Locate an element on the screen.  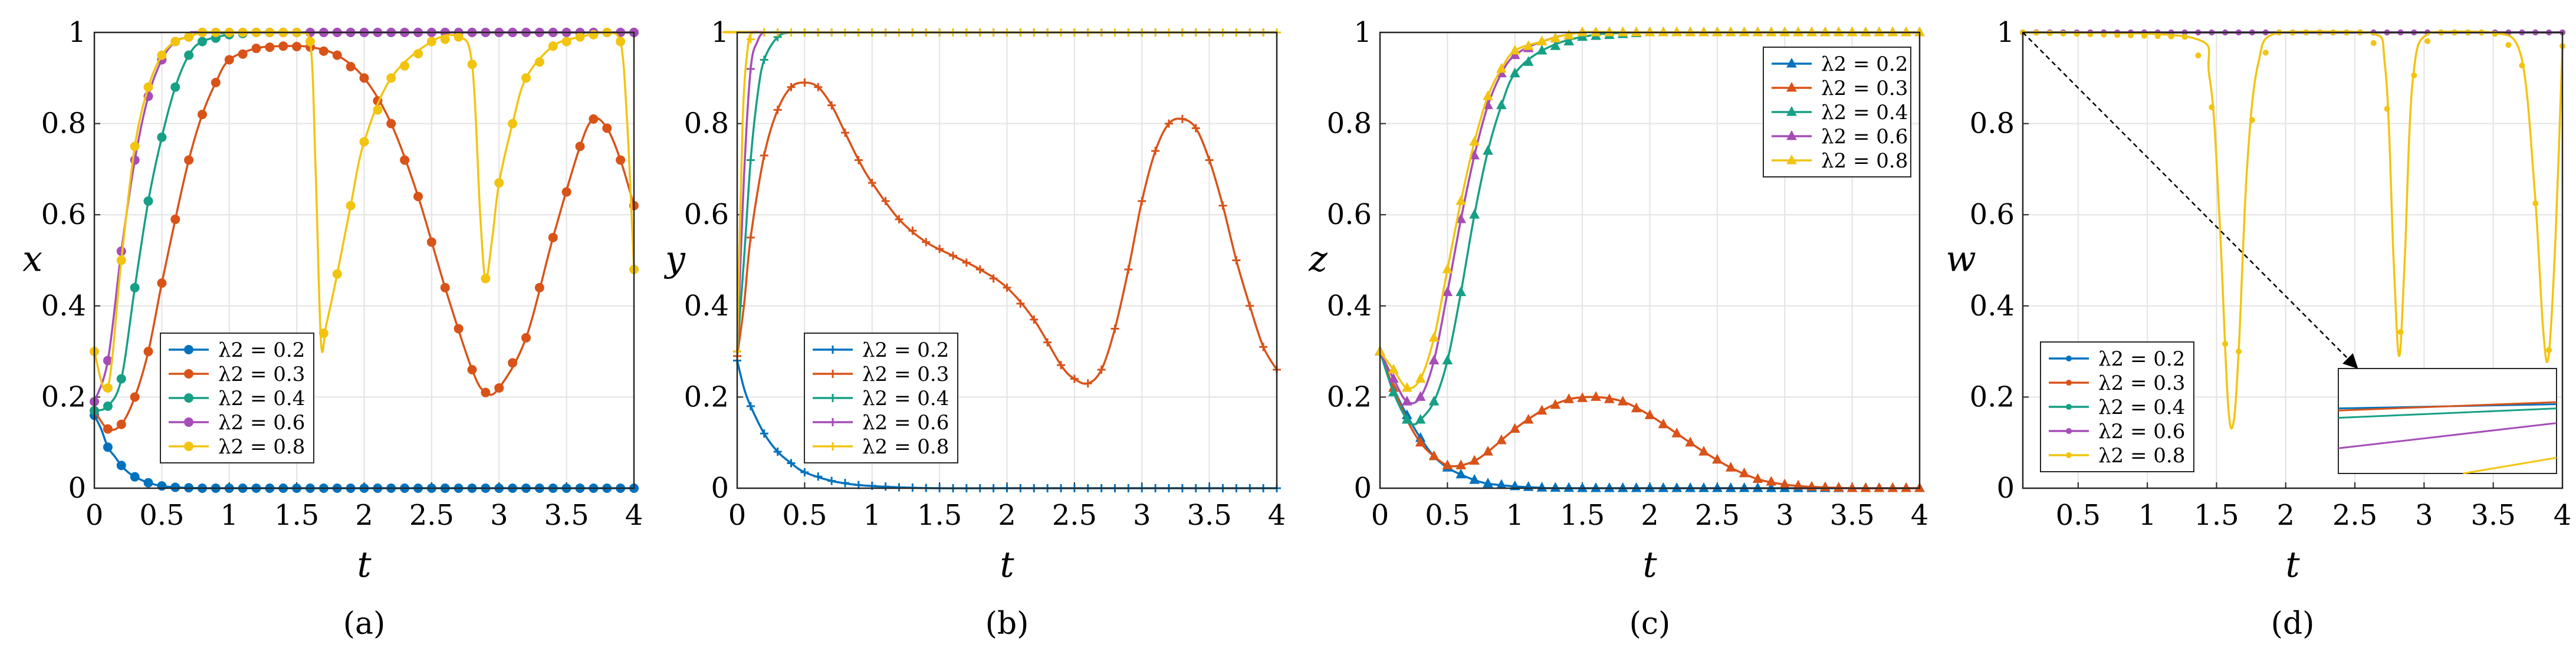
legend: λ2 = 0.2λ2 = 0.3λ2 = 0.4λ2 = 0.6λ2 = 0.8 is located at coordinates (881, 398).